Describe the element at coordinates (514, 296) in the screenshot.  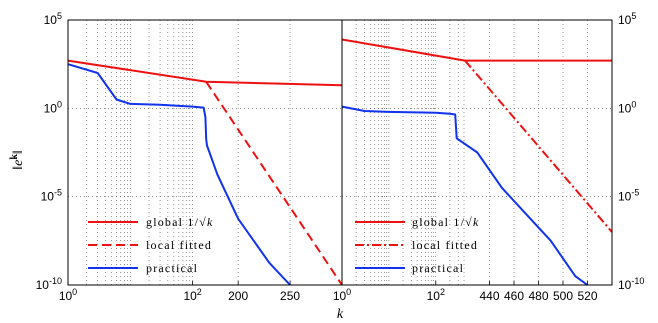
I see `x-tick-label: 460` at that location.